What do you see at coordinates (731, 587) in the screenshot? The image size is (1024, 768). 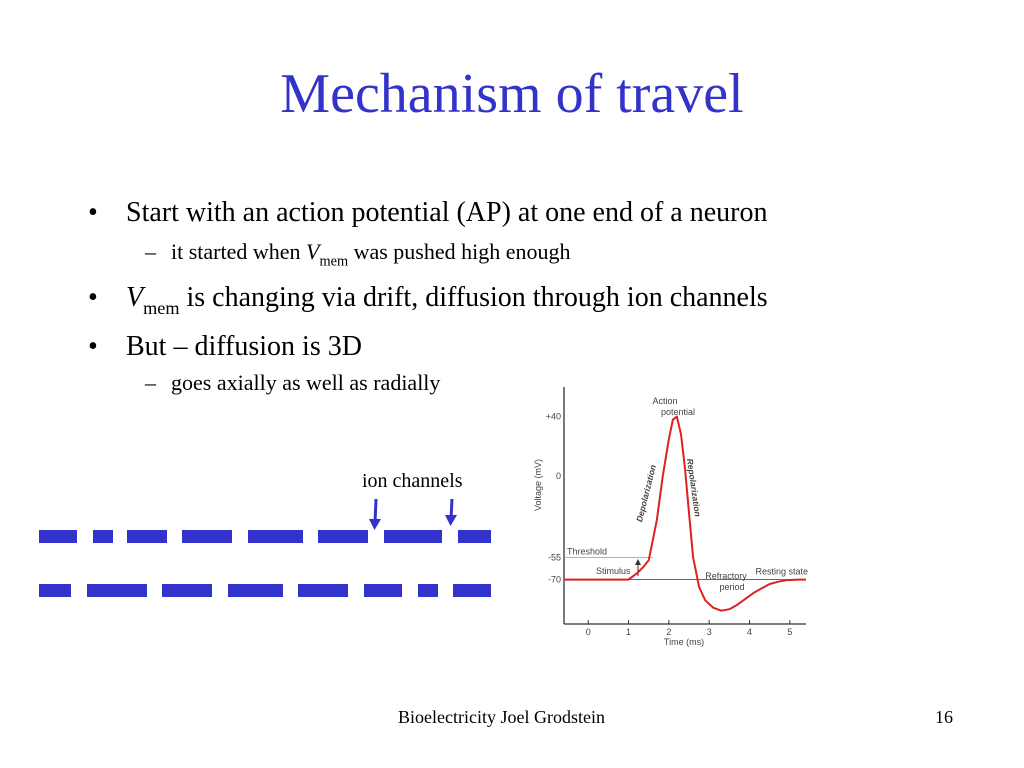 I see `refractory-period-label-line-2: period` at bounding box center [731, 587].